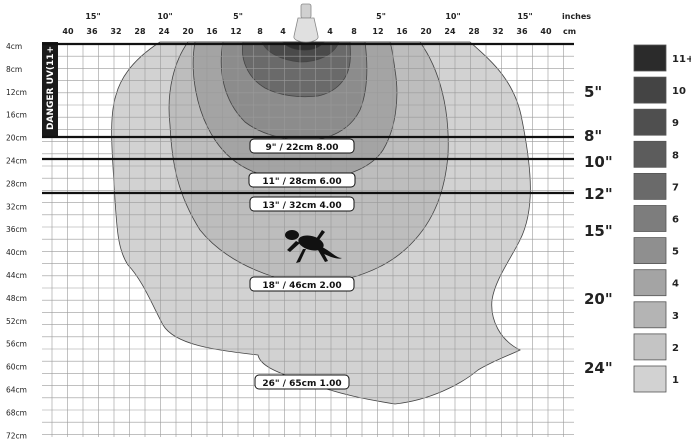  I want to click on inches-axis-label: inches, so click(576, 16).